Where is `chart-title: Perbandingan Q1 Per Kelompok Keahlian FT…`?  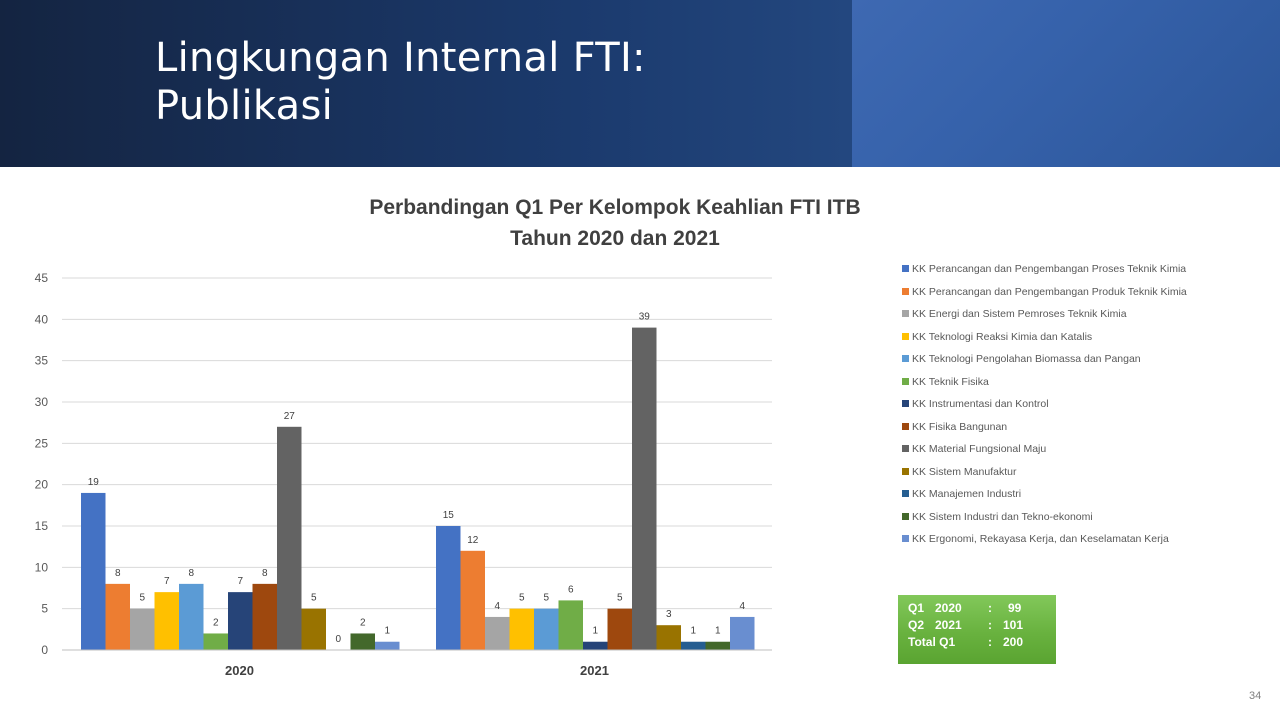 chart-title: Perbandingan Q1 Per Kelompok Keahlian FT… is located at coordinates (615, 223).